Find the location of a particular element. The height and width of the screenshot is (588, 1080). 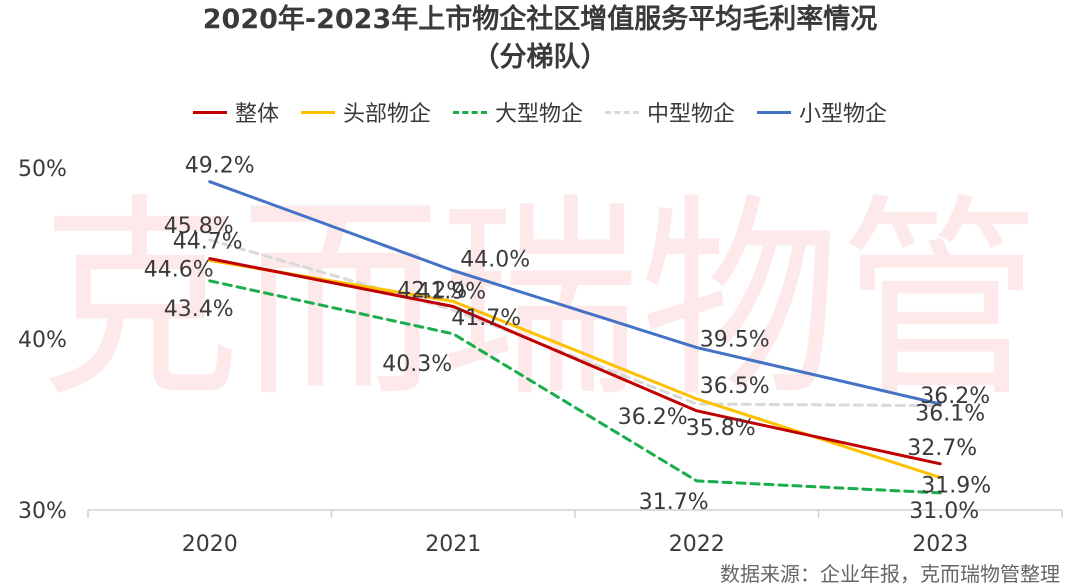

legend-item-1: 头部物企 is located at coordinates (365, 112).